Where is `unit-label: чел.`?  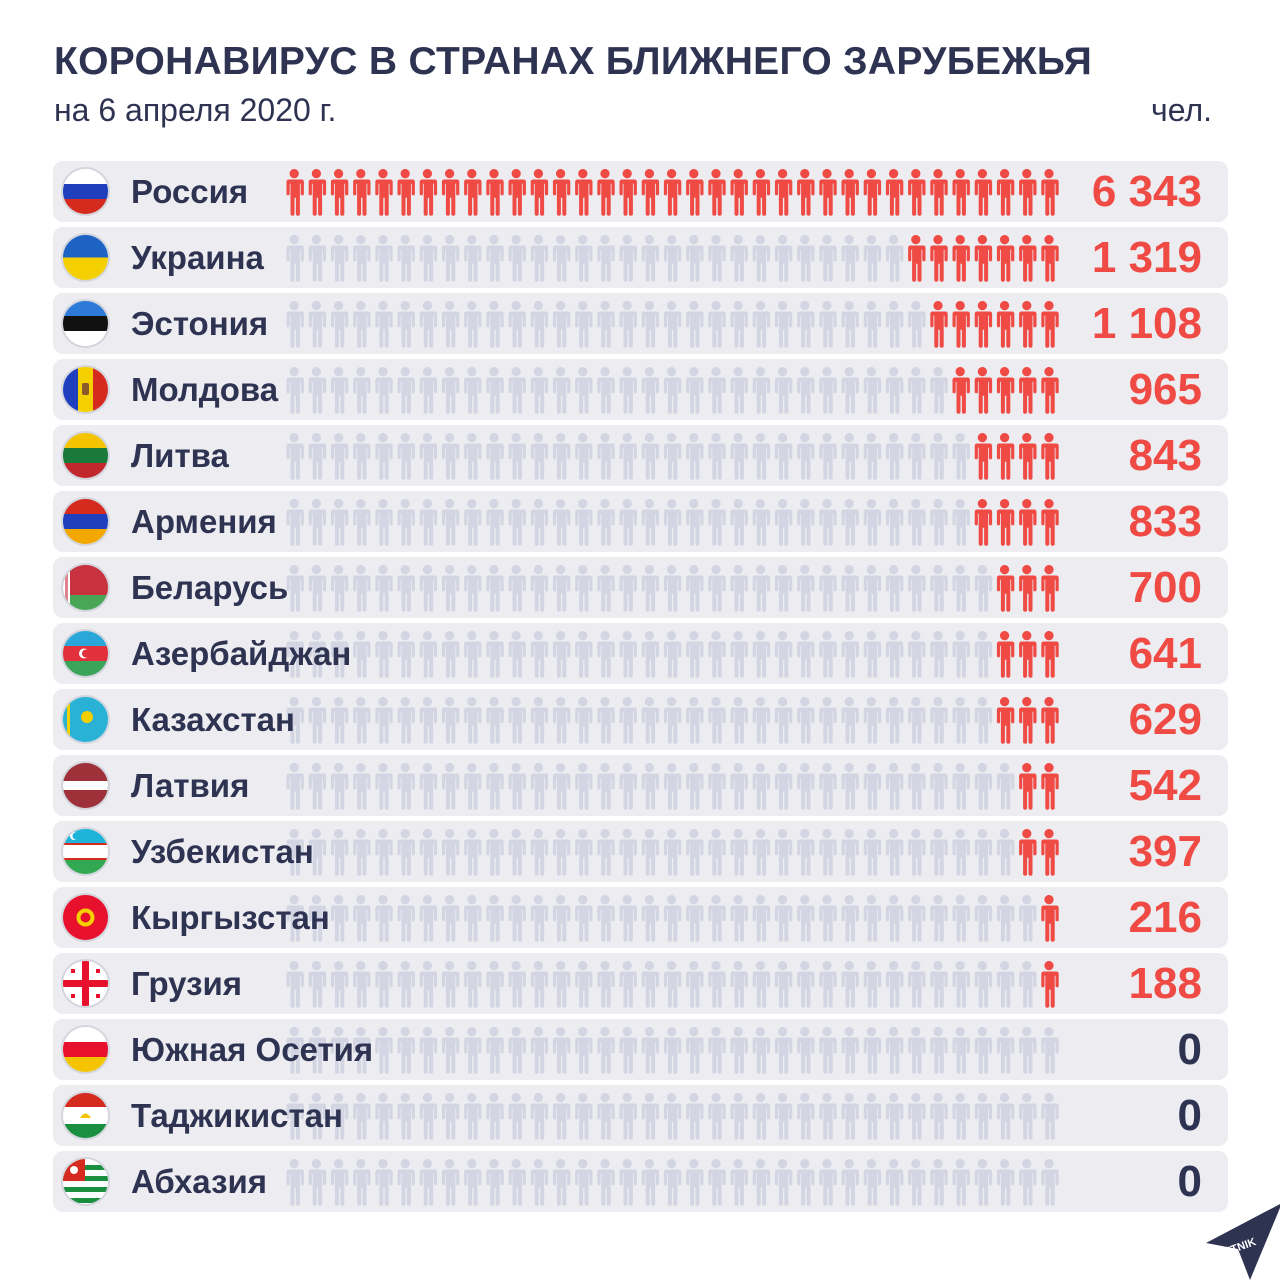 unit-label: чел. is located at coordinates (1181, 110).